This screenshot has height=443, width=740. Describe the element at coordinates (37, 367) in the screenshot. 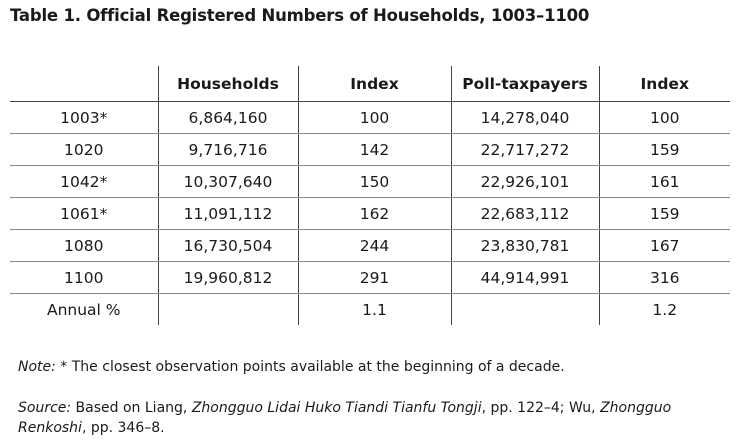

I see `note-label: Note:` at that location.